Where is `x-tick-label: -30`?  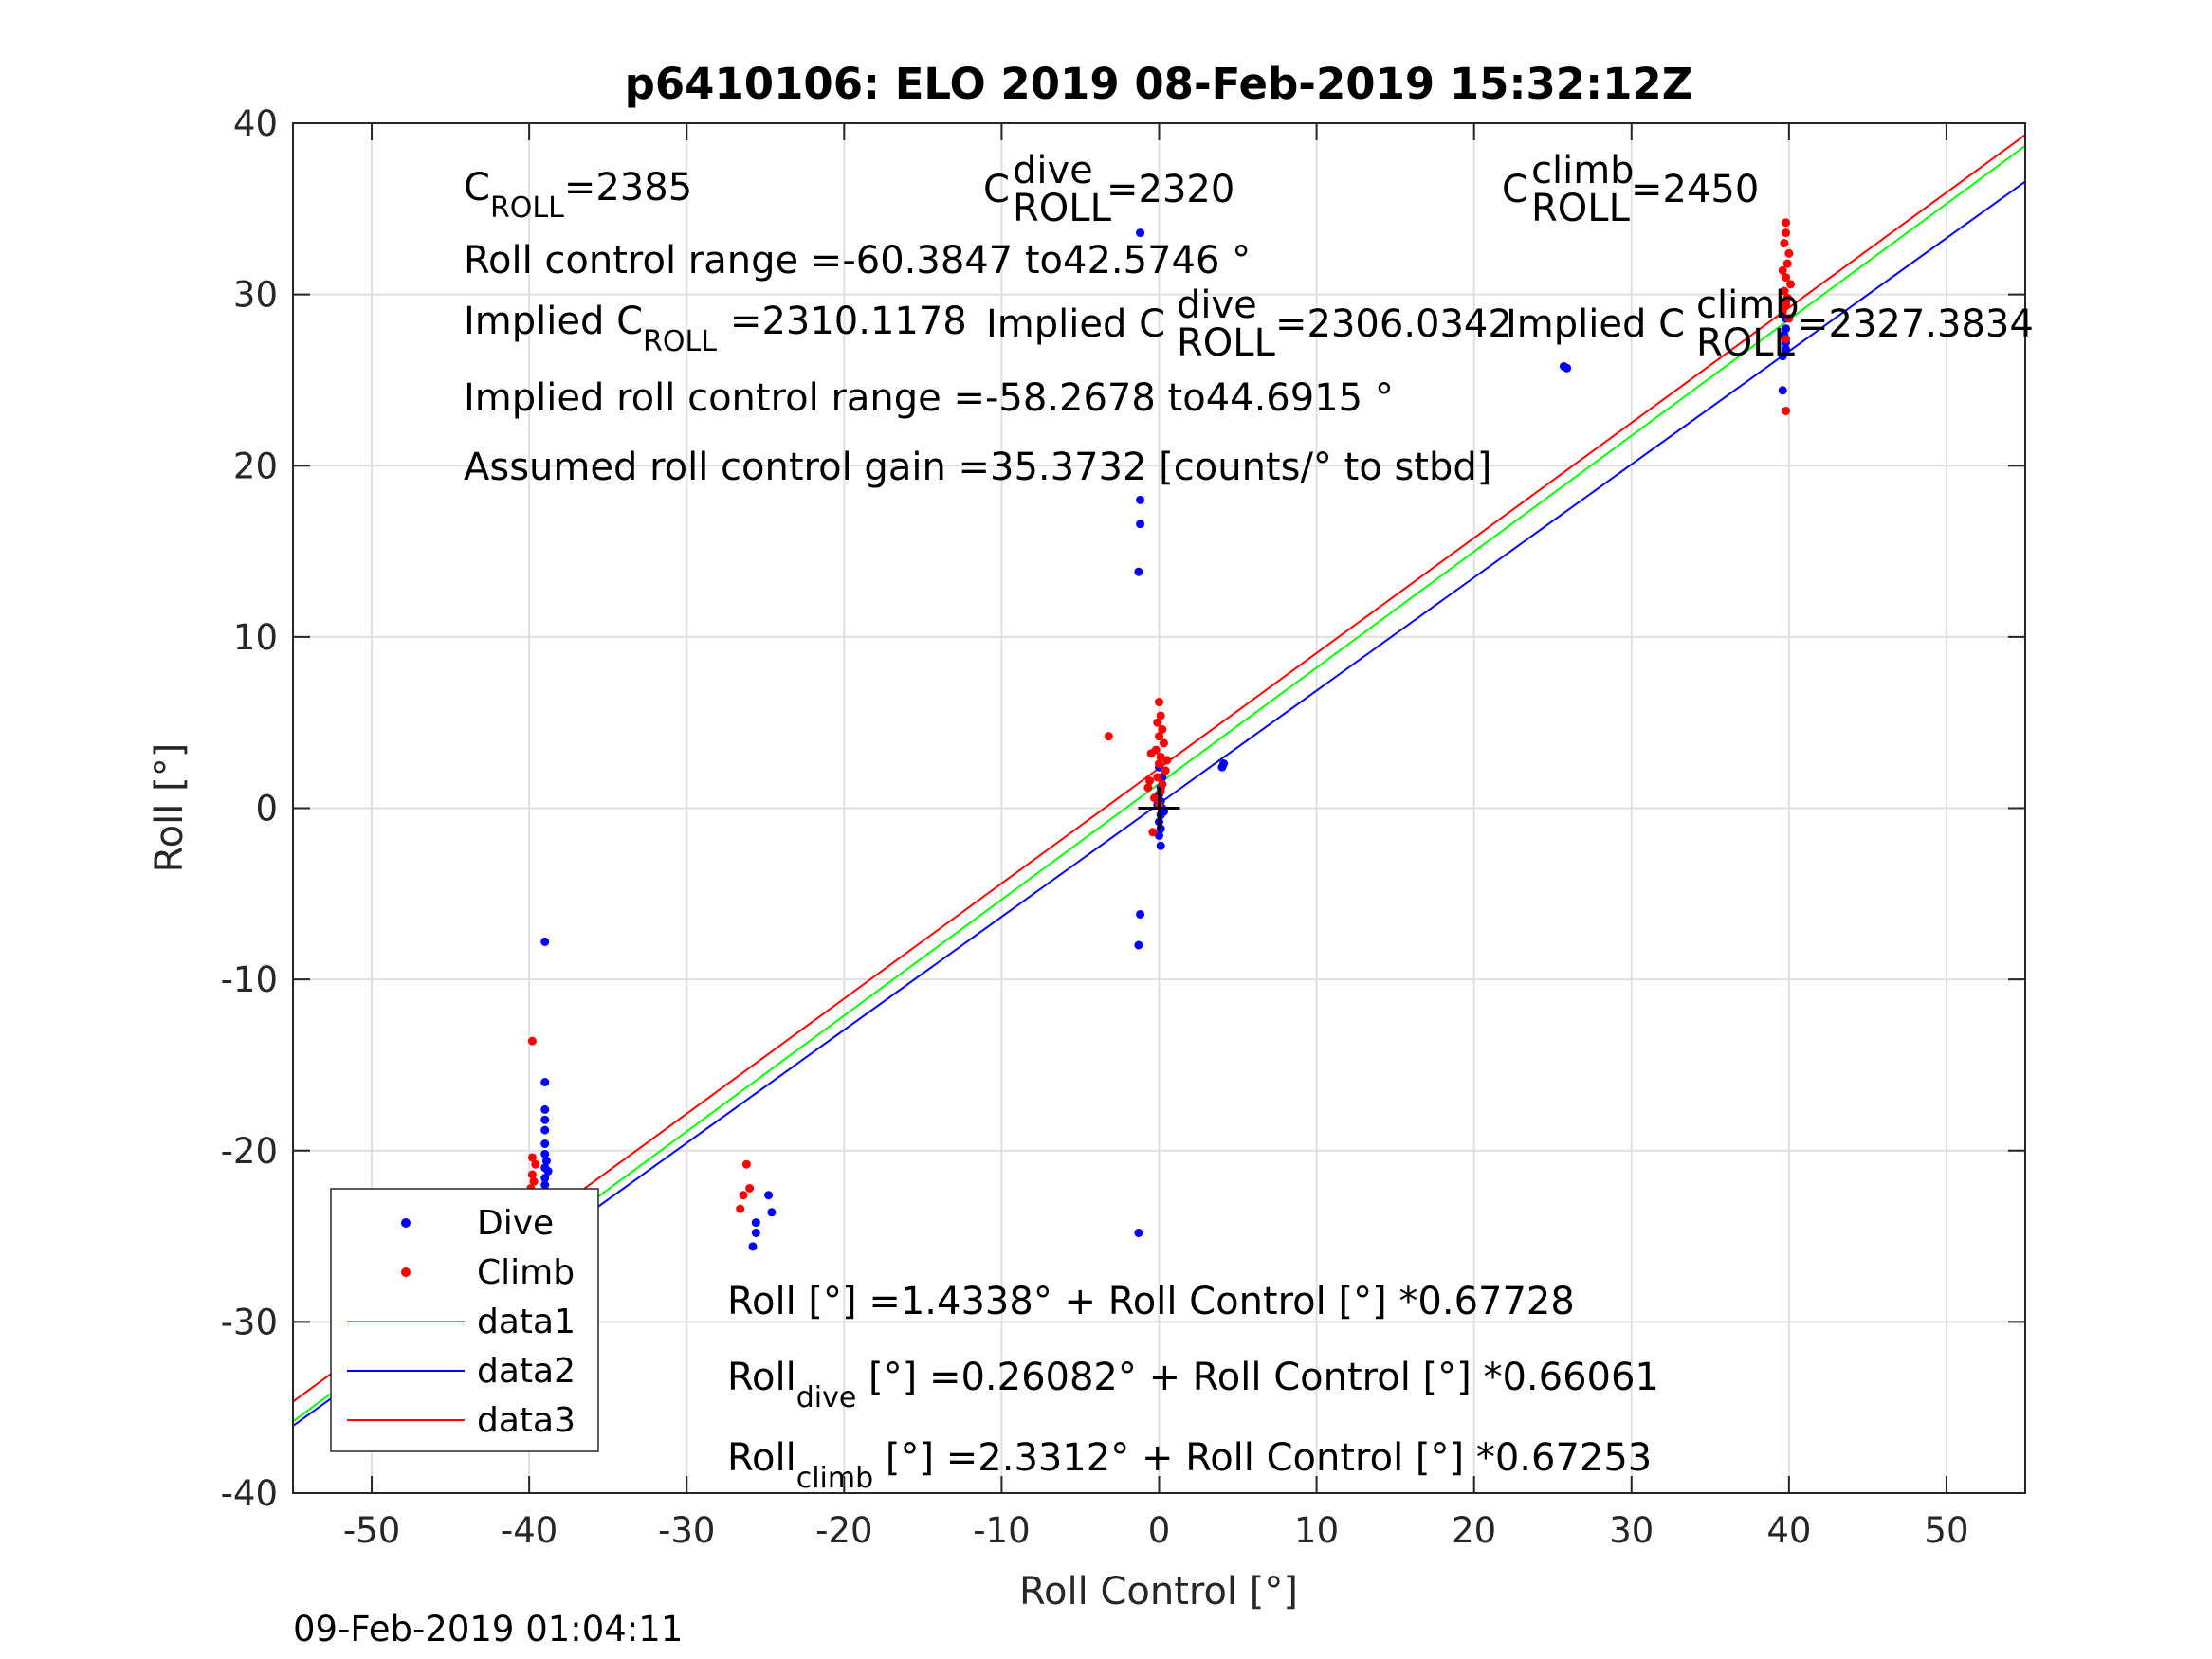 x-tick-label: -30 is located at coordinates (686, 1530).